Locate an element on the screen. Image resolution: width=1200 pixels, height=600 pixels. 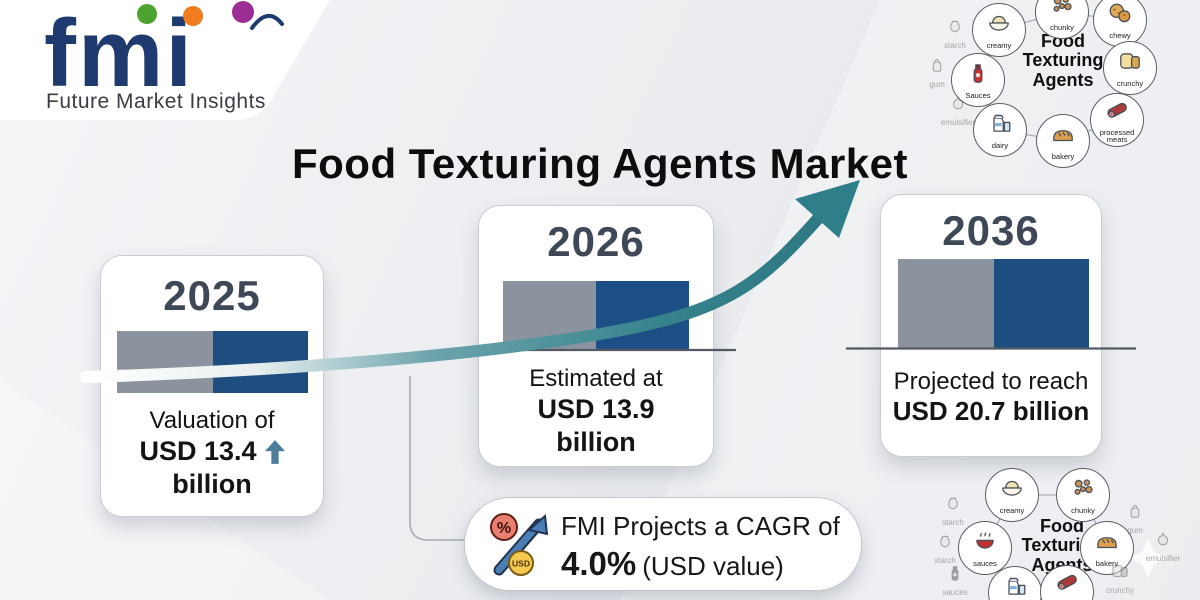
cluster-item-processed-meats: processed meats is located at coordinates (1117, 120).